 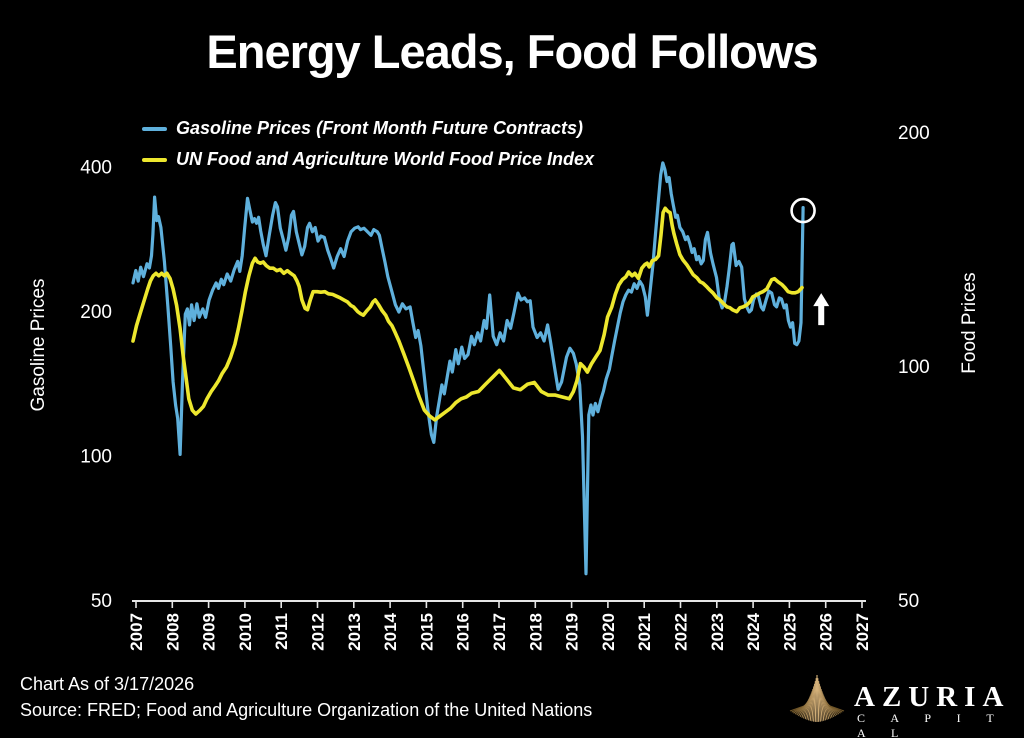 What do you see at coordinates (245, 632) in the screenshot?
I see `x-tick-label: 2010` at bounding box center [245, 632].